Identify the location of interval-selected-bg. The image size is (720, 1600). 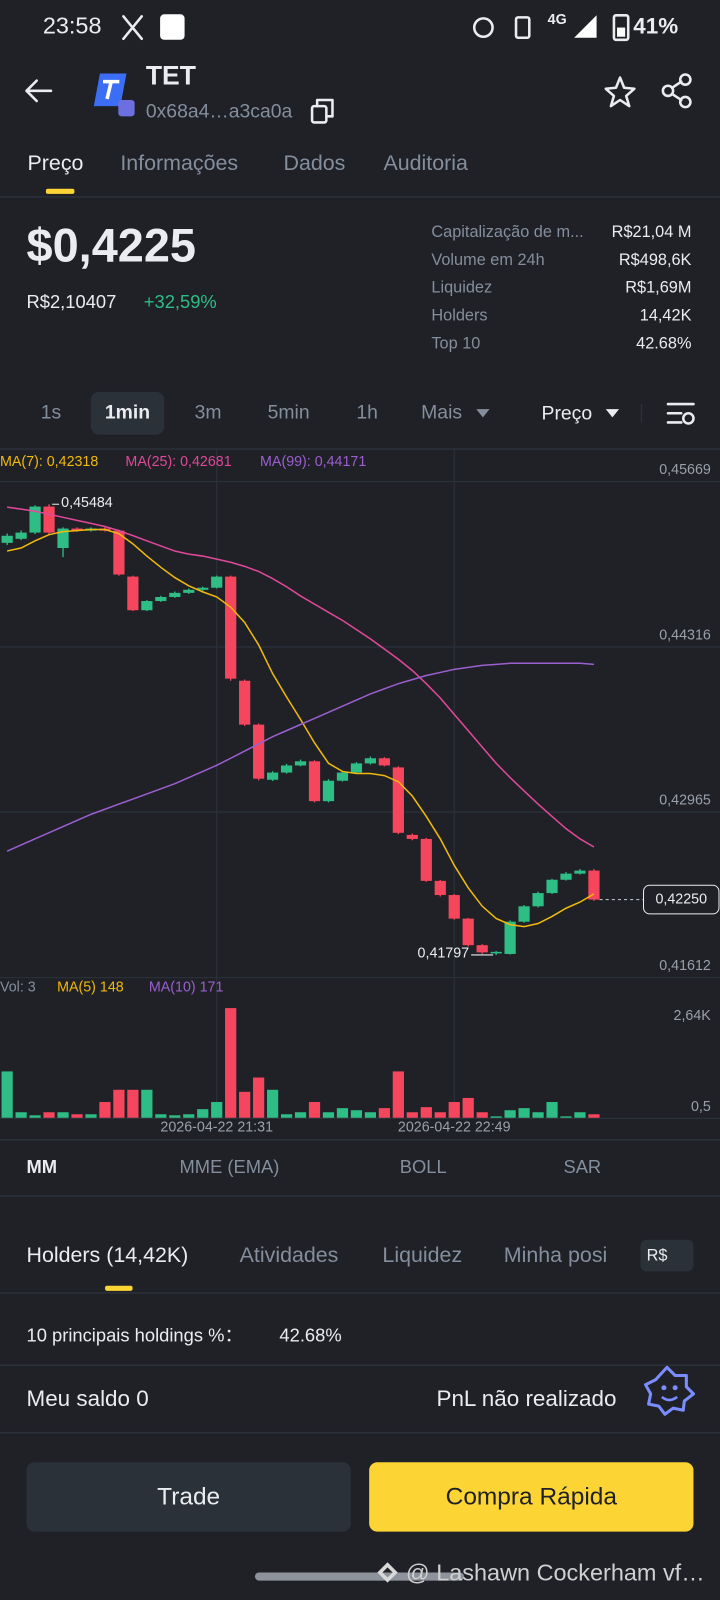
(127, 413).